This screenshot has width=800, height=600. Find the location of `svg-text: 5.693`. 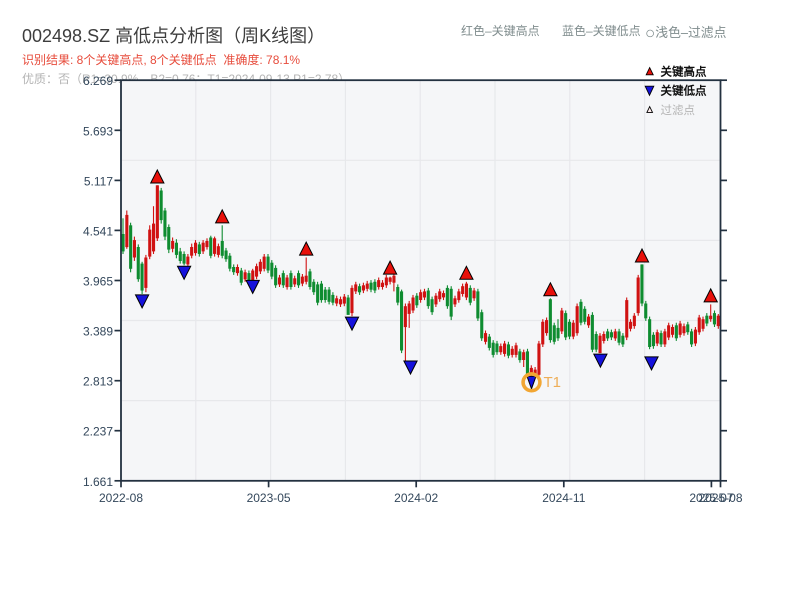

svg-text: 5.693 is located at coordinates (98, 131).